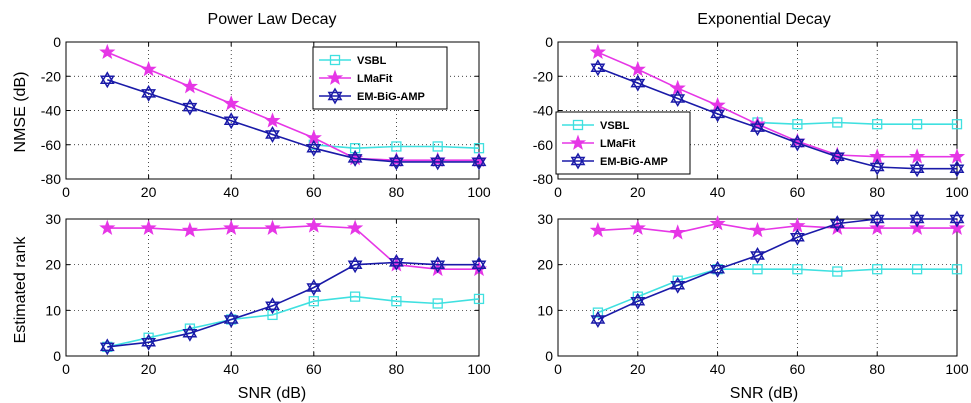  Describe the element at coordinates (578, 161) in the screenshot. I see `legend-marker-em-big-amp` at that location.